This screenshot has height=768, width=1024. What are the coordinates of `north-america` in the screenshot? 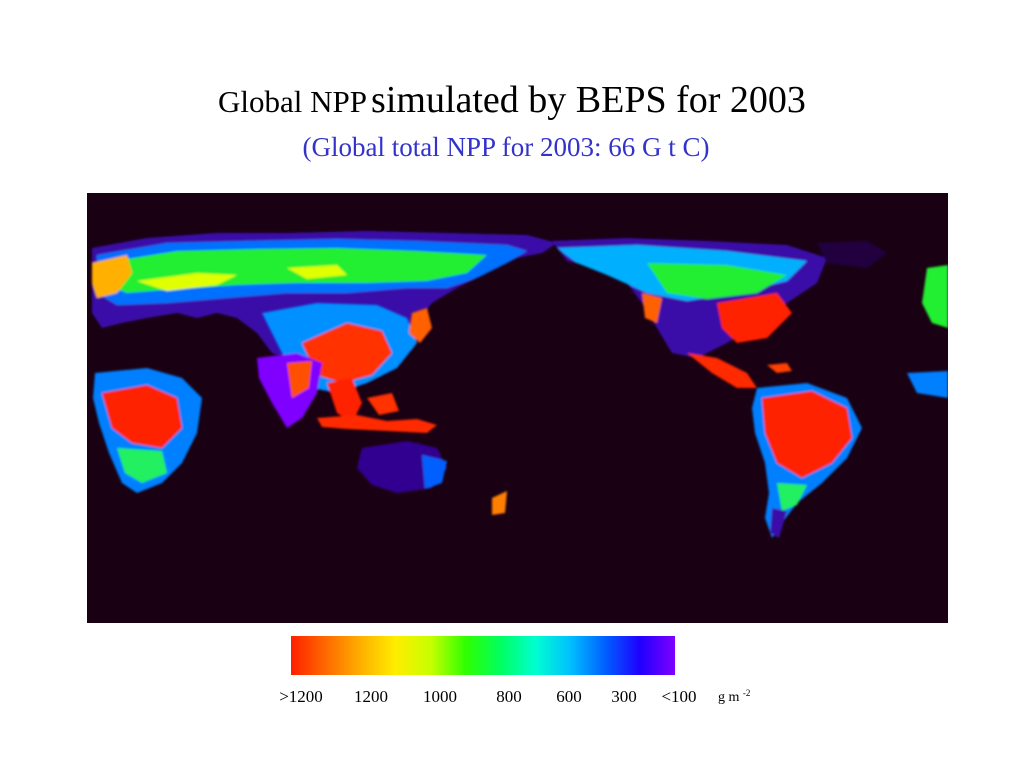 It's located at (719, 313).